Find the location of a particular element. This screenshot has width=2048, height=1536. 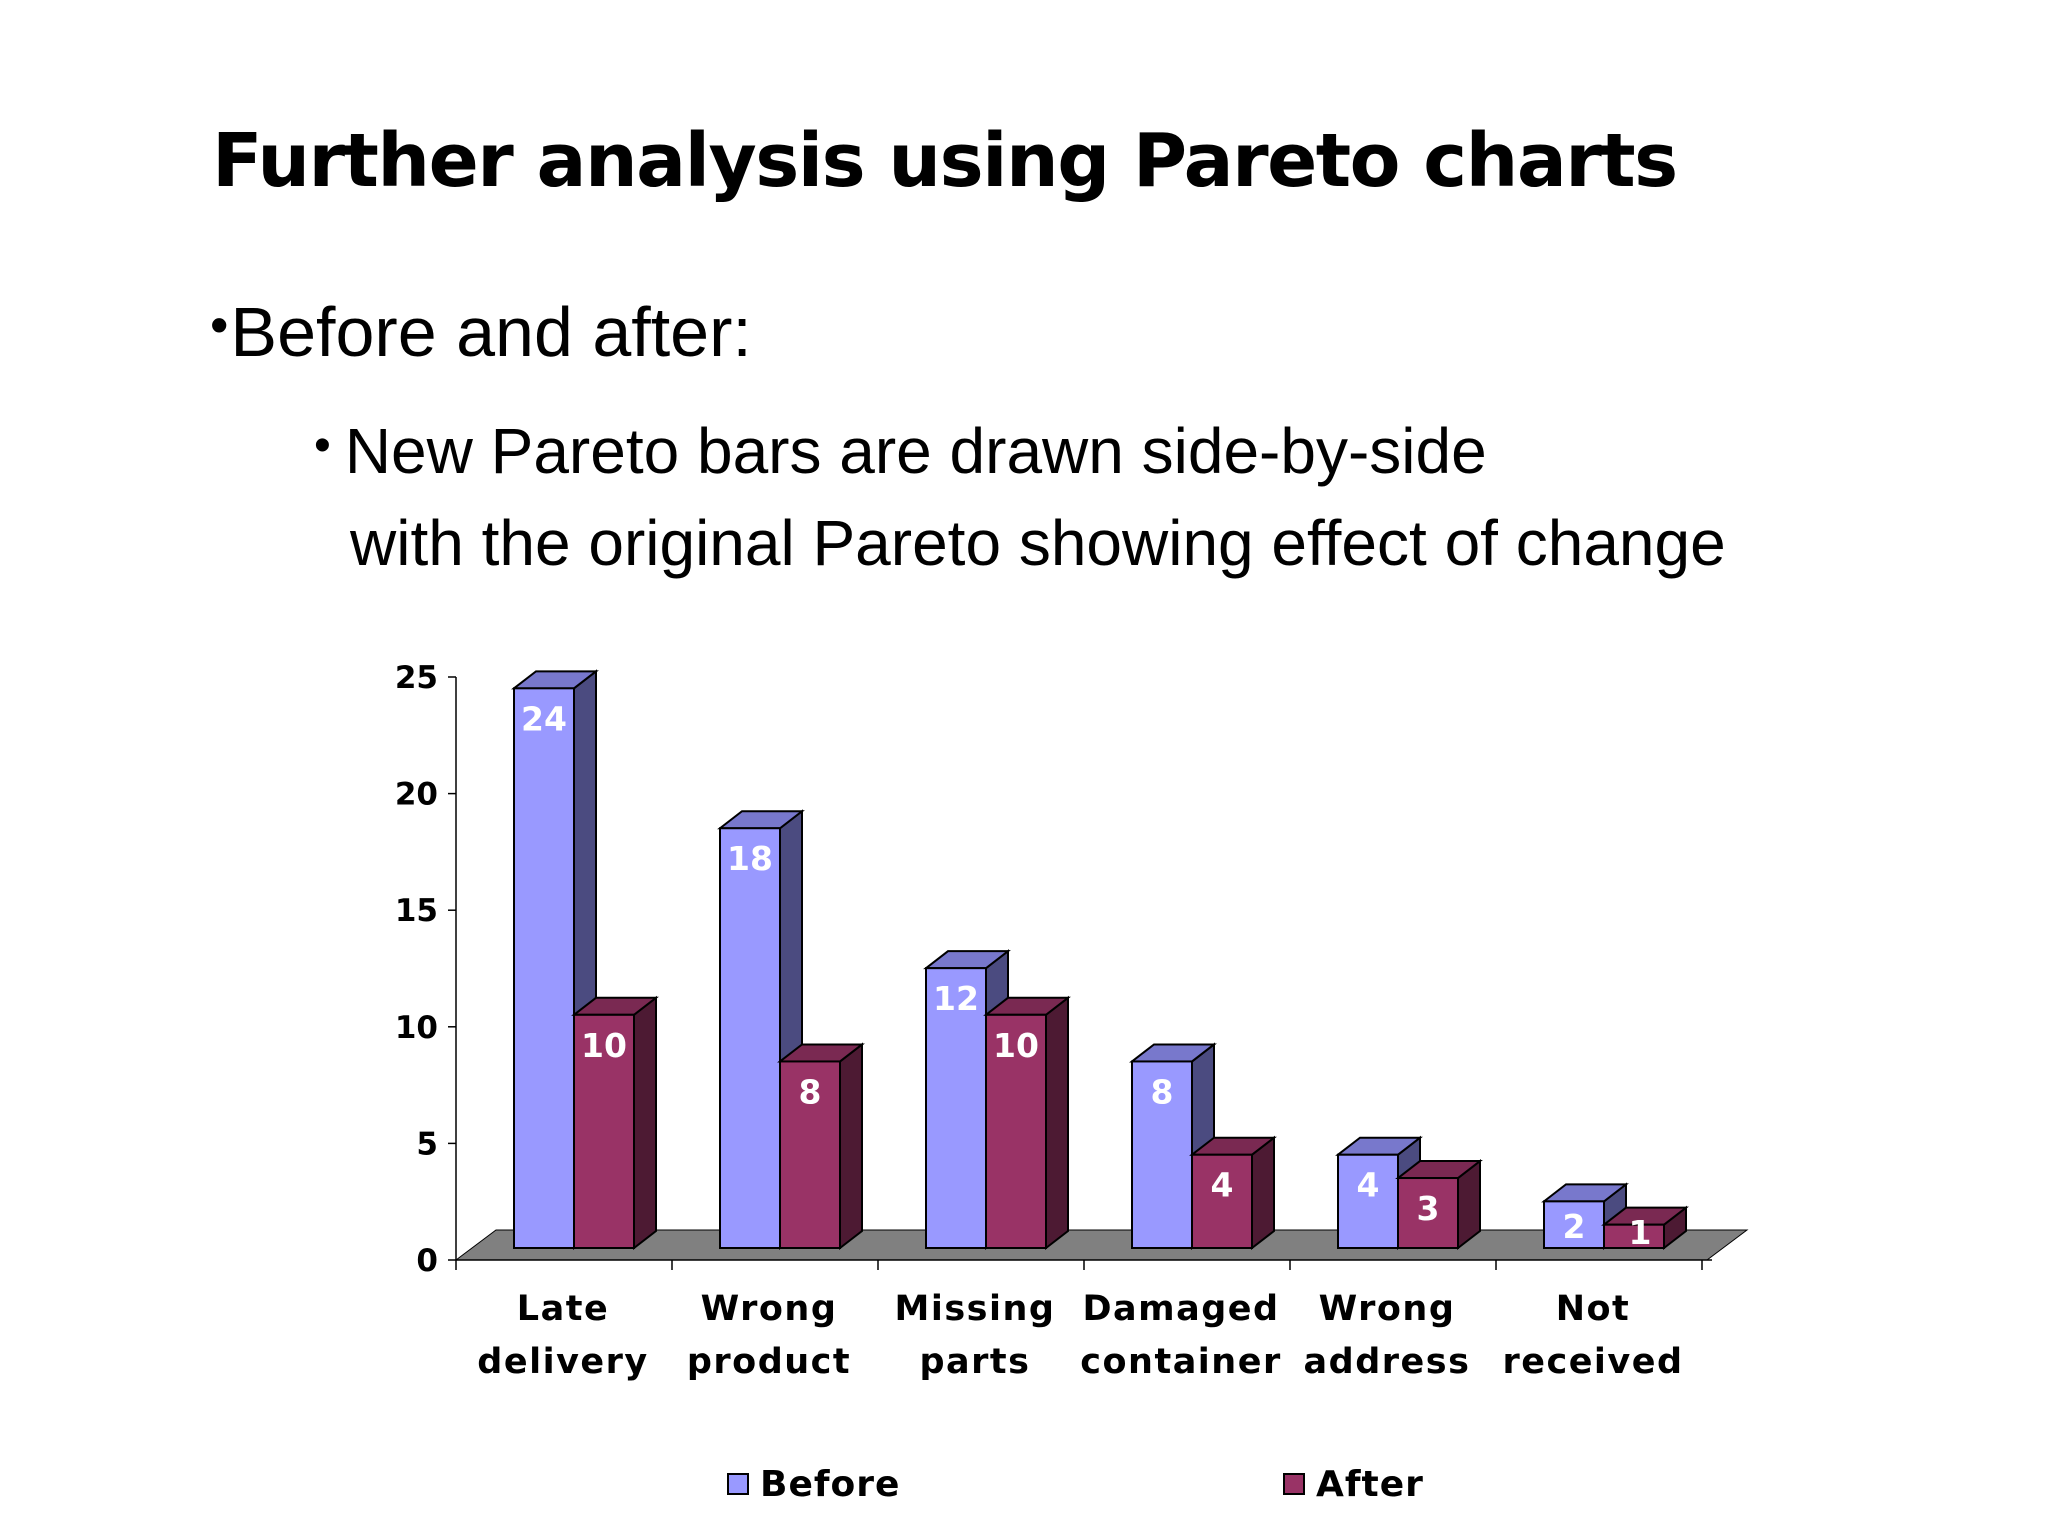

data-label-after: 8 is located at coordinates (810, 1091).